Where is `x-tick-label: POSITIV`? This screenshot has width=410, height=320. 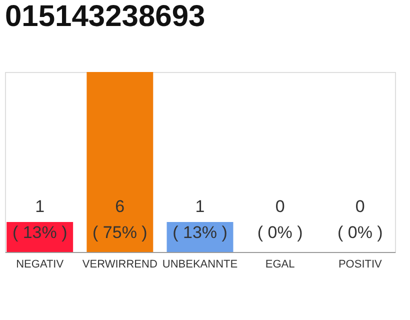 x-tick-label: POSITIV is located at coordinates (360, 264).